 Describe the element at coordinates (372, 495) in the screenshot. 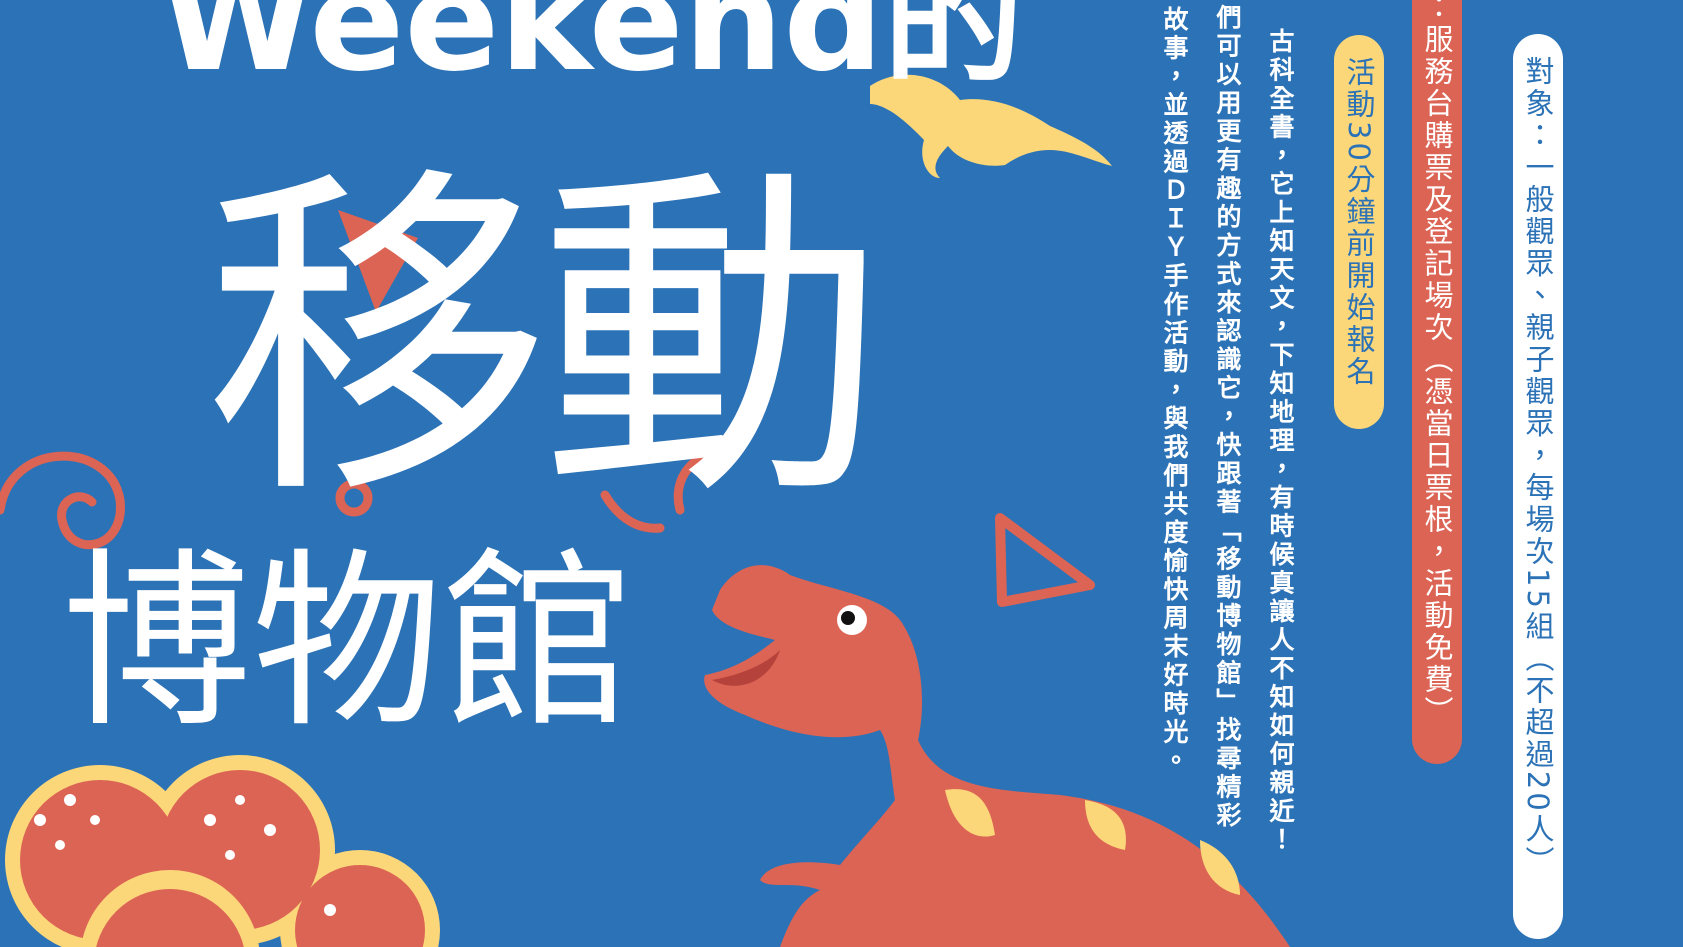

I see `decor-lines` at that location.